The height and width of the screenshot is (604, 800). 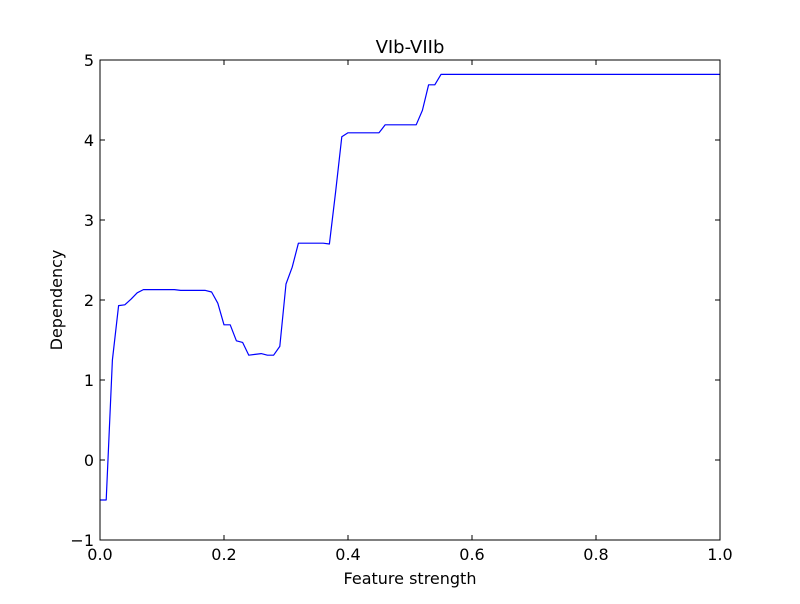 What do you see at coordinates (595, 554) in the screenshot?
I see `x-tick-label: 0.8` at bounding box center [595, 554].